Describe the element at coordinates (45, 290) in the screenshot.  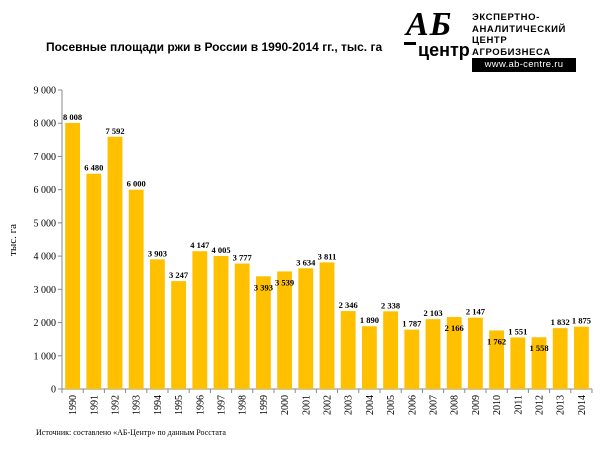
I see `y-tick-label: 3 000` at that location.